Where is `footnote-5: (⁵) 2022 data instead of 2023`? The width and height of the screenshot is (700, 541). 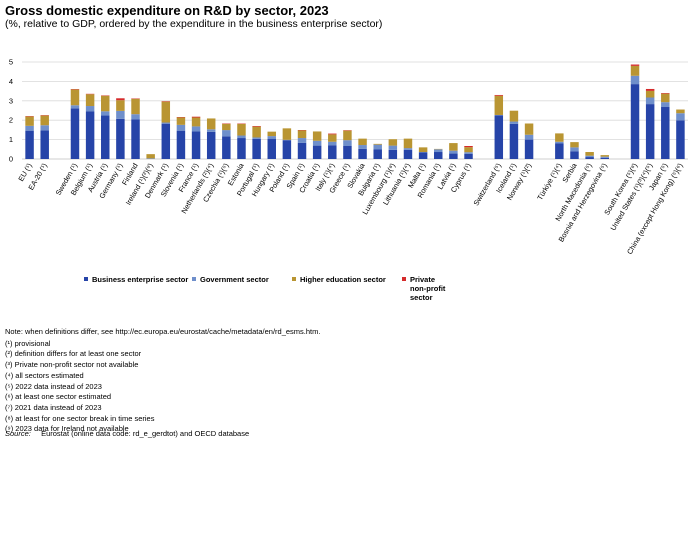 footnote-5: (⁵) 2022 data instead of 2023 is located at coordinates (53, 386).